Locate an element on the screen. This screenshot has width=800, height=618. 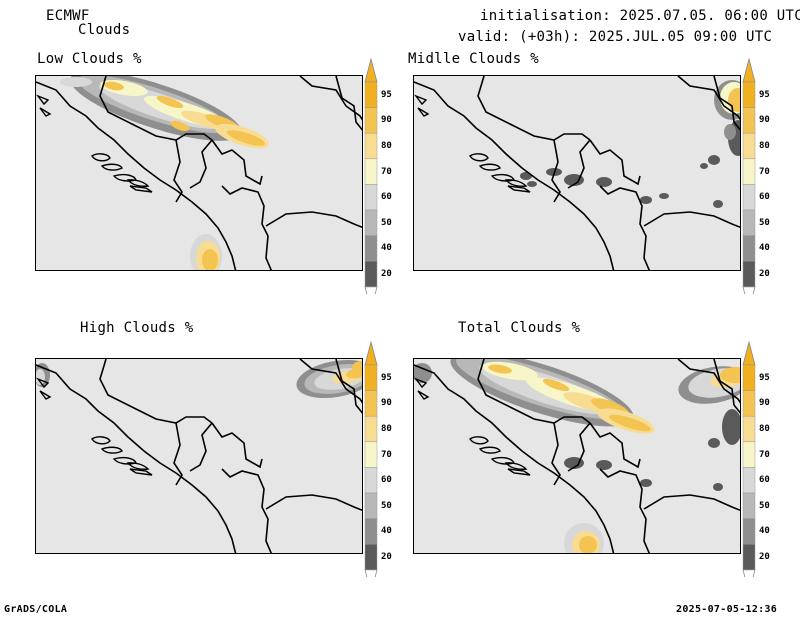
map-panel-high is located at coordinates (199, 456).